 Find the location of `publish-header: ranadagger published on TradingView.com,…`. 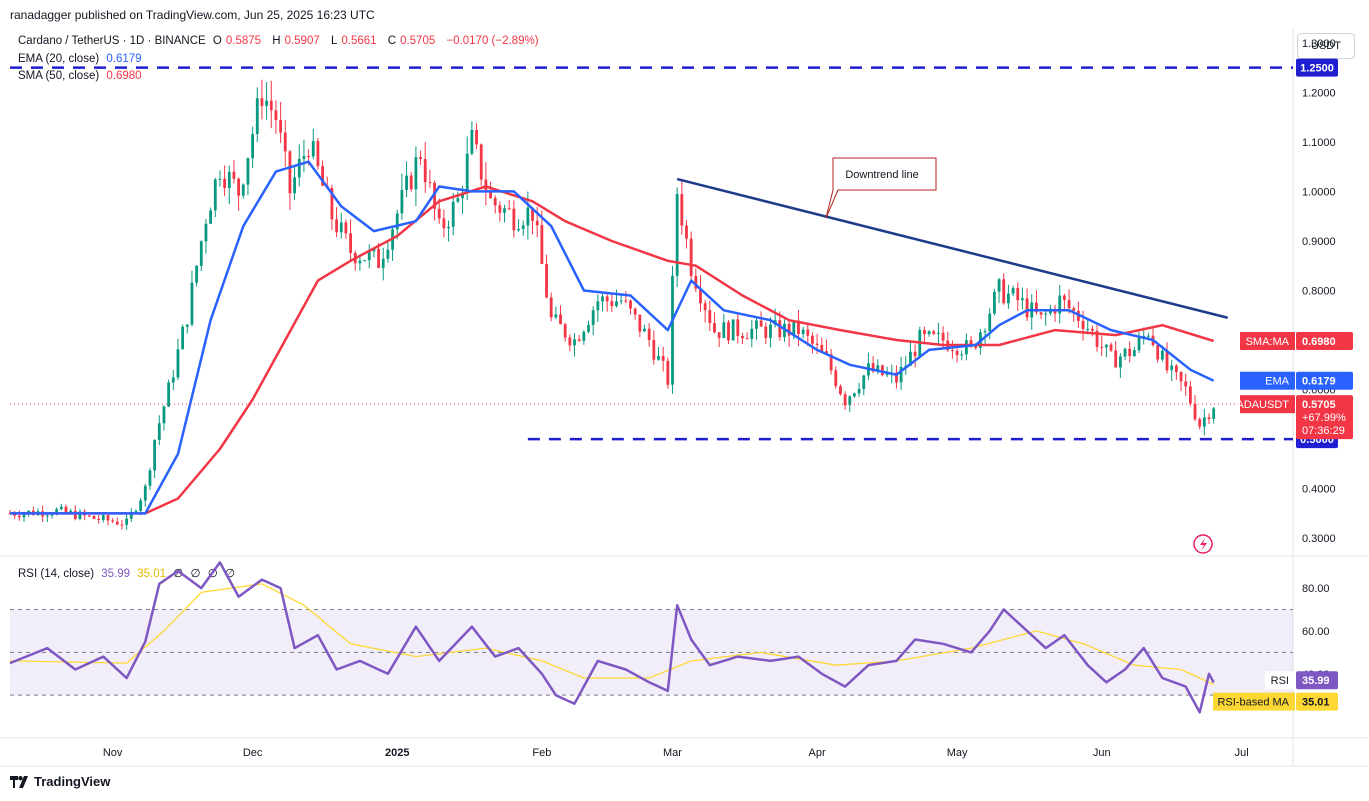

publish-header: ranadagger published on TradingView.com,… is located at coordinates (192, 15).